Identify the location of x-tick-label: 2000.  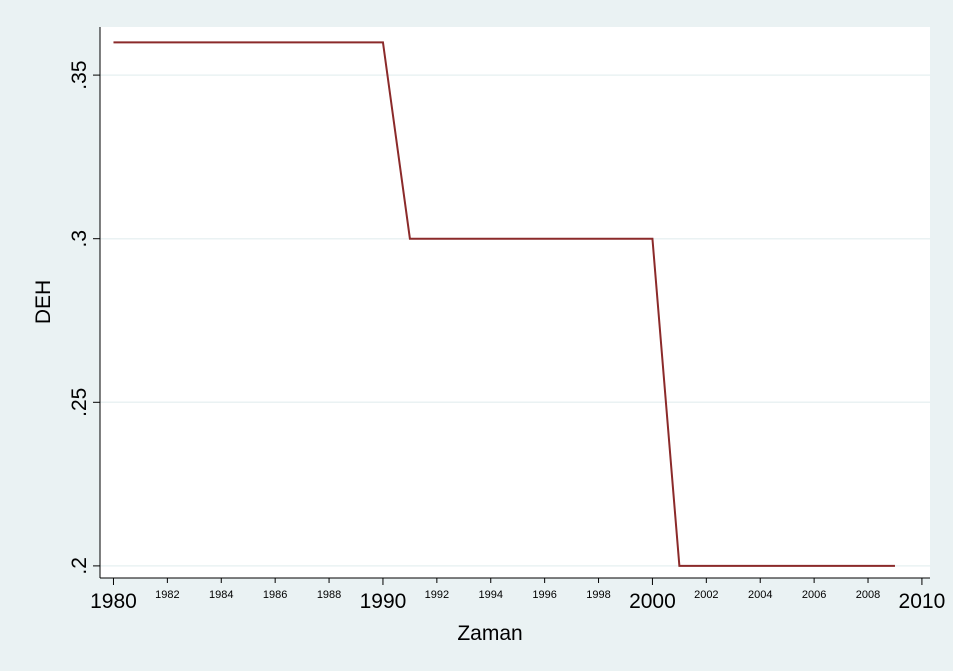
(652, 601).